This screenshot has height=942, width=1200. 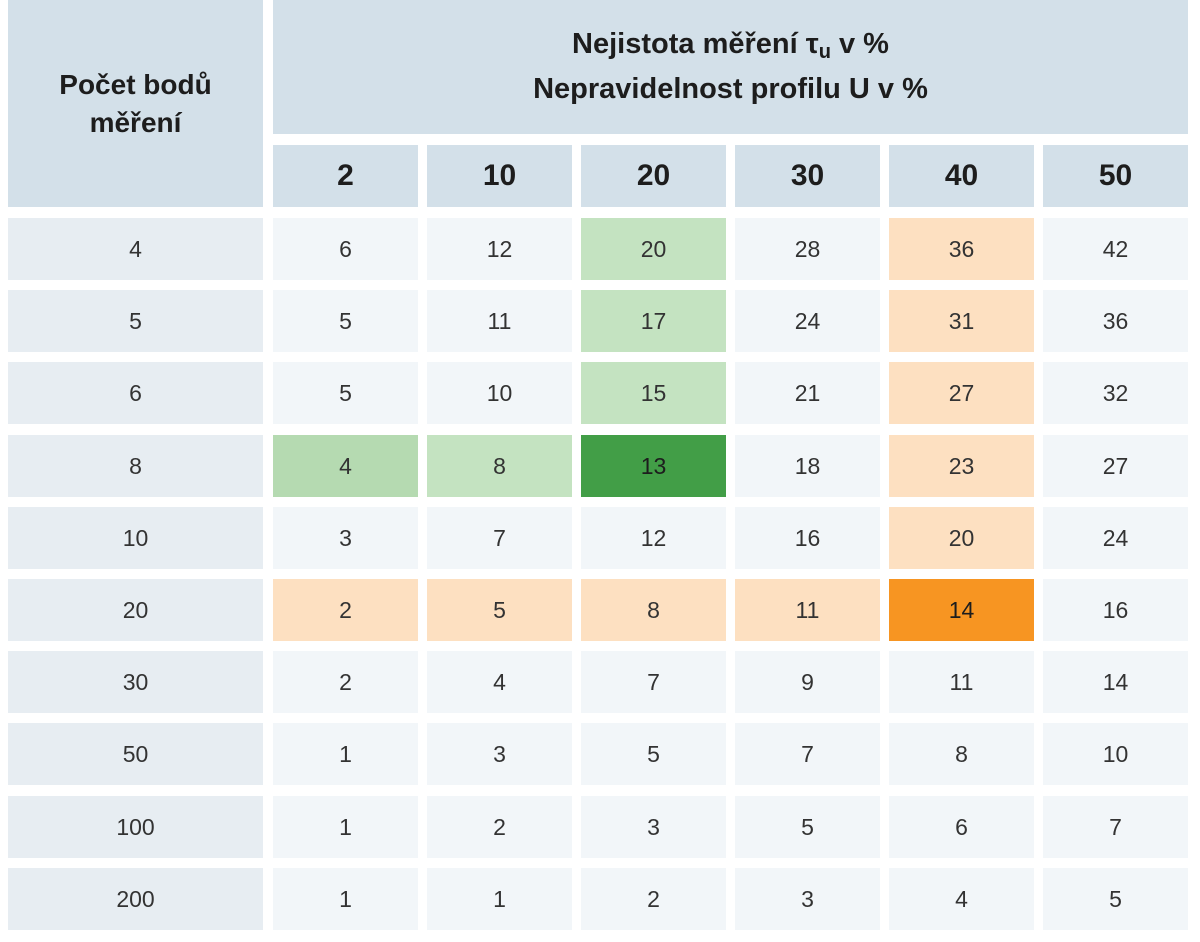 I want to click on column-header: 20, so click(x=653, y=176).